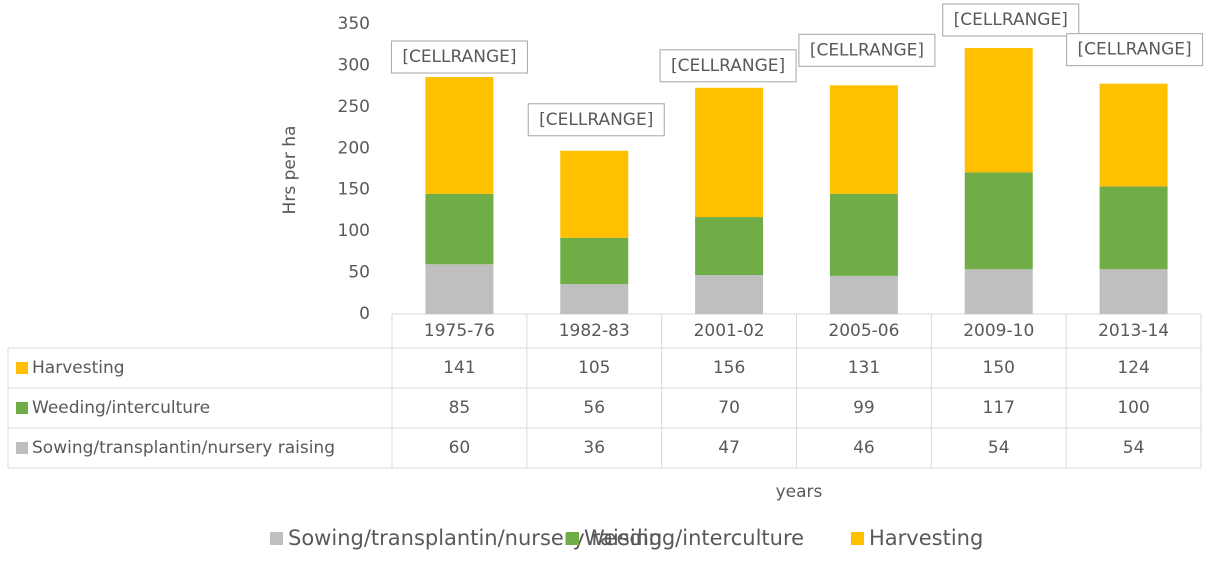 The height and width of the screenshot is (577, 1212). What do you see at coordinates (999, 368) in the screenshot?
I see `table-value: 150` at bounding box center [999, 368].